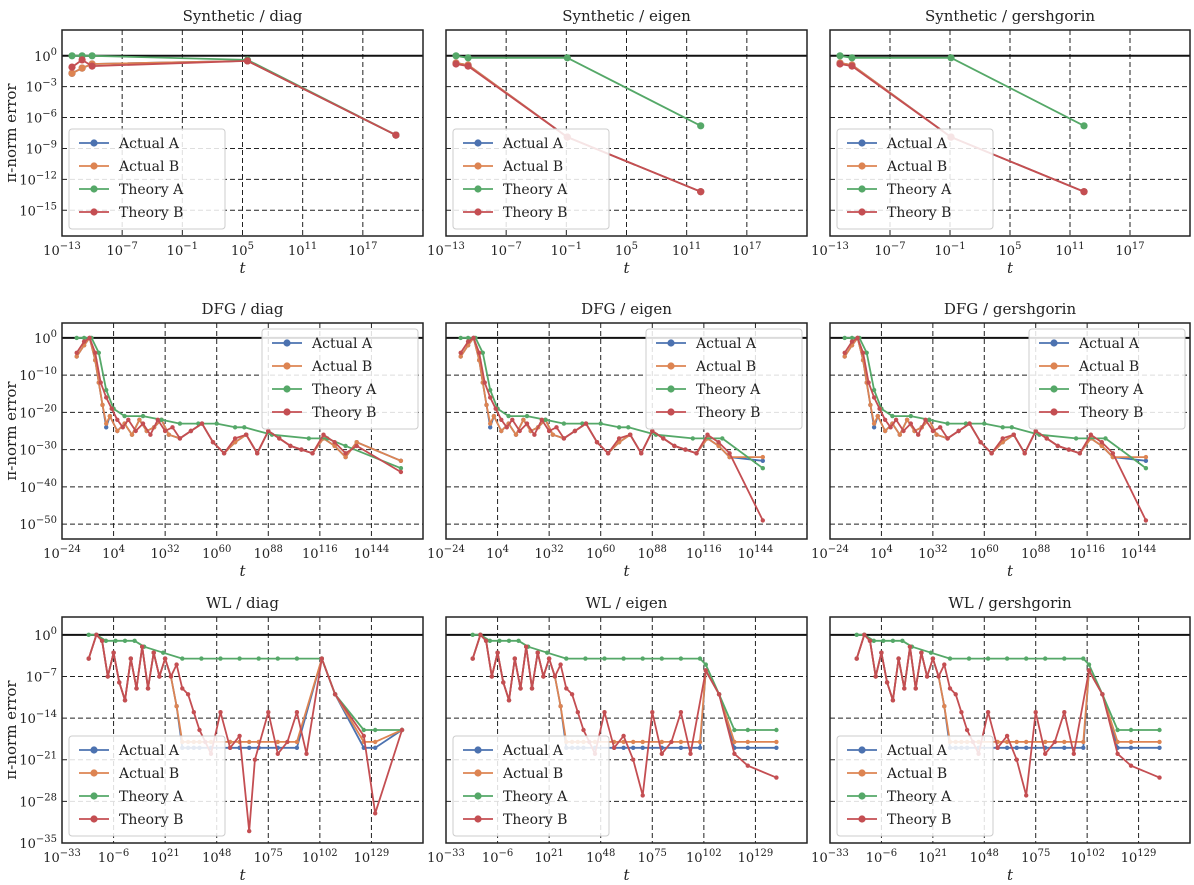 The image size is (1194, 885). I want to click on subplot-title: Synthetic / eigen, so click(626, 16).